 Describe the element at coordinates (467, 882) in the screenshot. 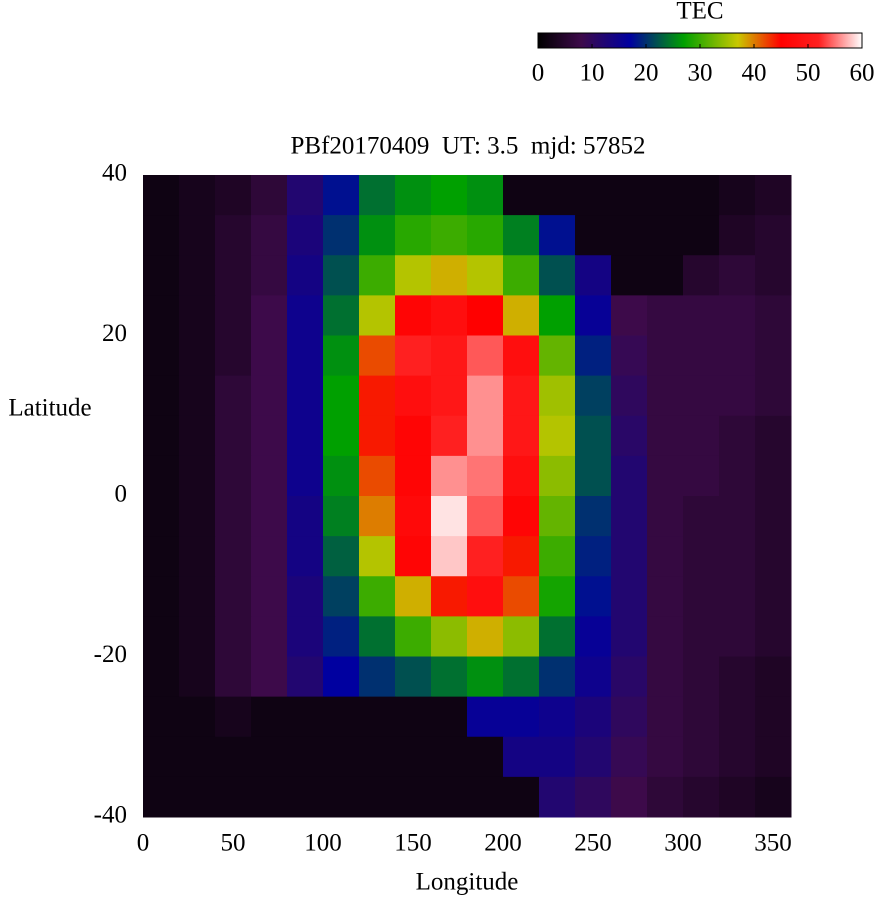

I see `x-axis-label: Longitude` at that location.